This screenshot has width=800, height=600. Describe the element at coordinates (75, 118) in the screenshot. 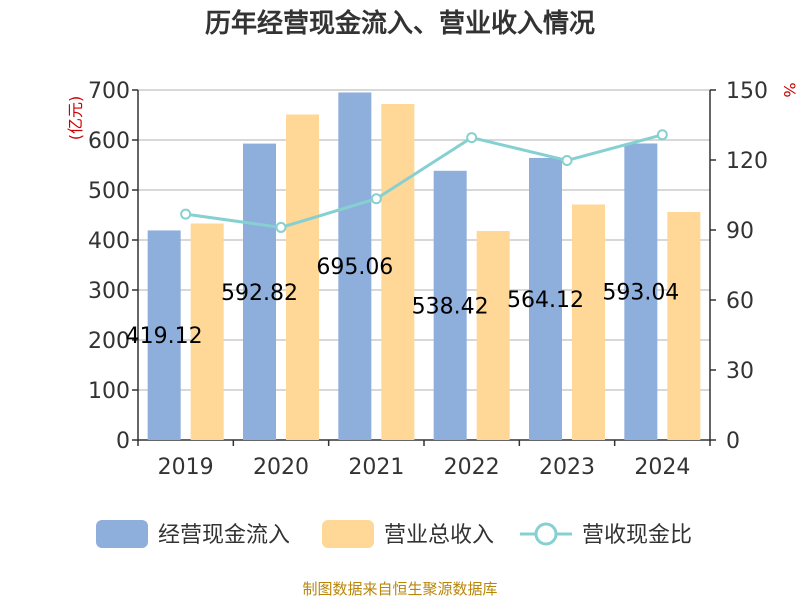

I see `y-left-unit-label: (亿元)` at that location.